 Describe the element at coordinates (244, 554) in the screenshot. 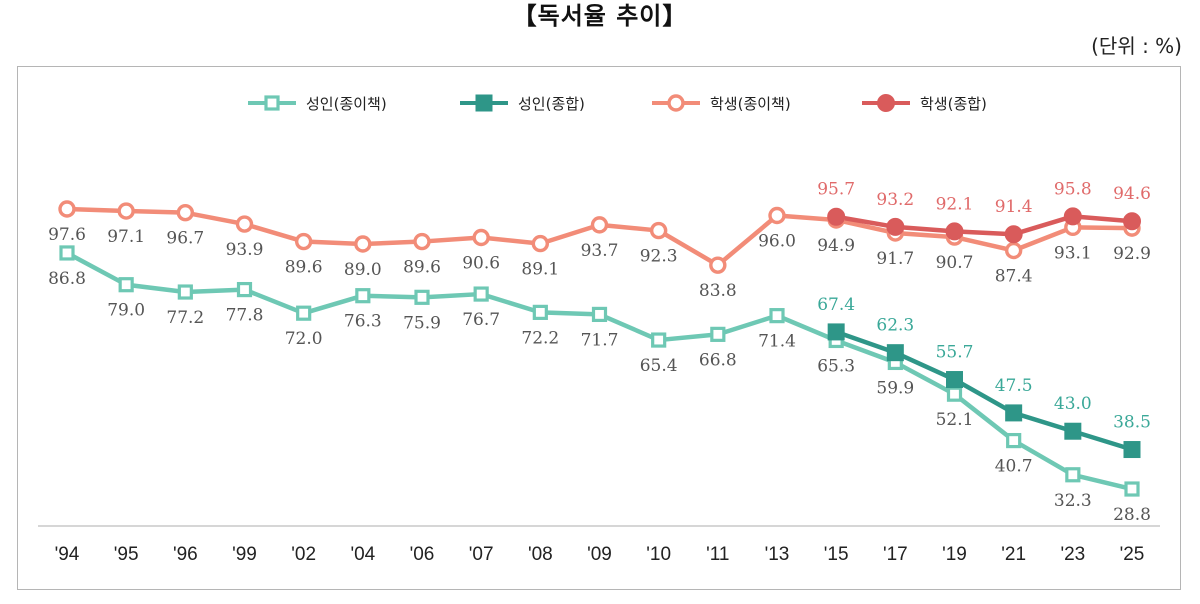

I see `x-tick-label: '99` at that location.